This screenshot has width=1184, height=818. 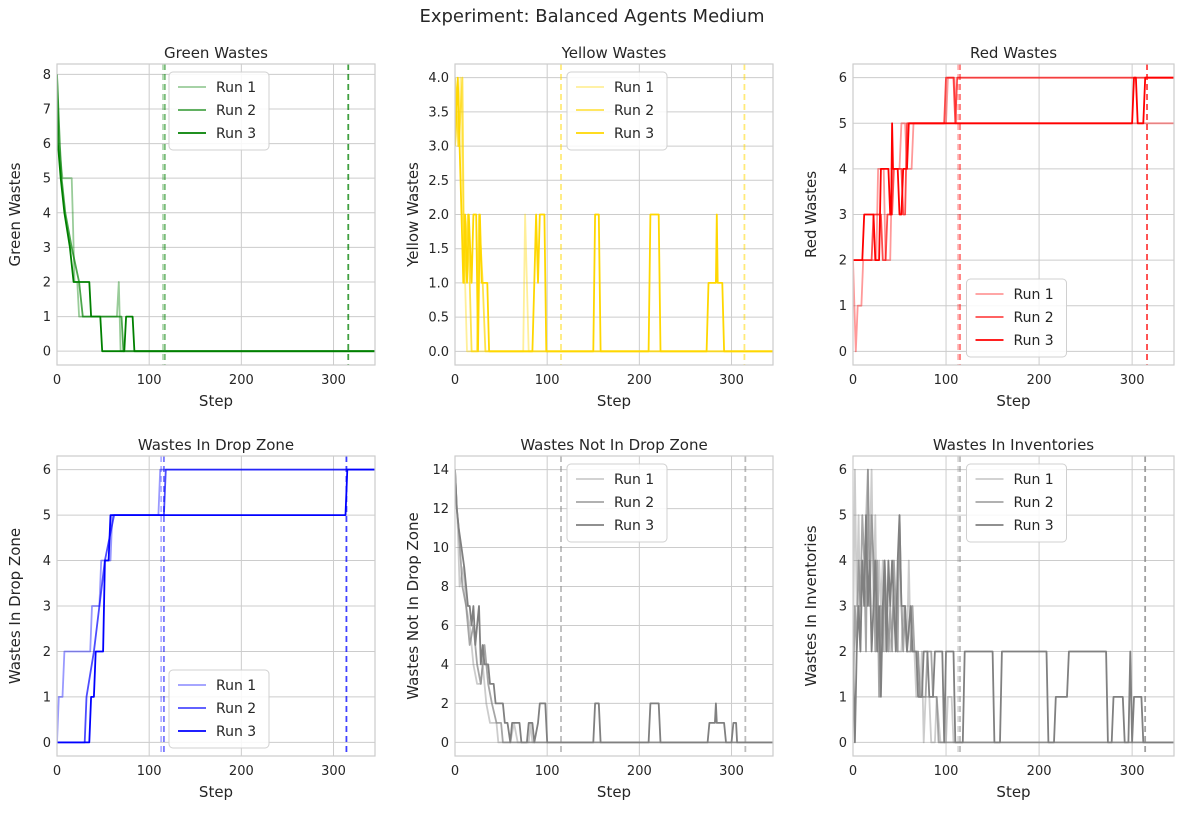 What do you see at coordinates (413, 215) in the screenshot?
I see `y-axis-label: Yellow Wastes` at bounding box center [413, 215].